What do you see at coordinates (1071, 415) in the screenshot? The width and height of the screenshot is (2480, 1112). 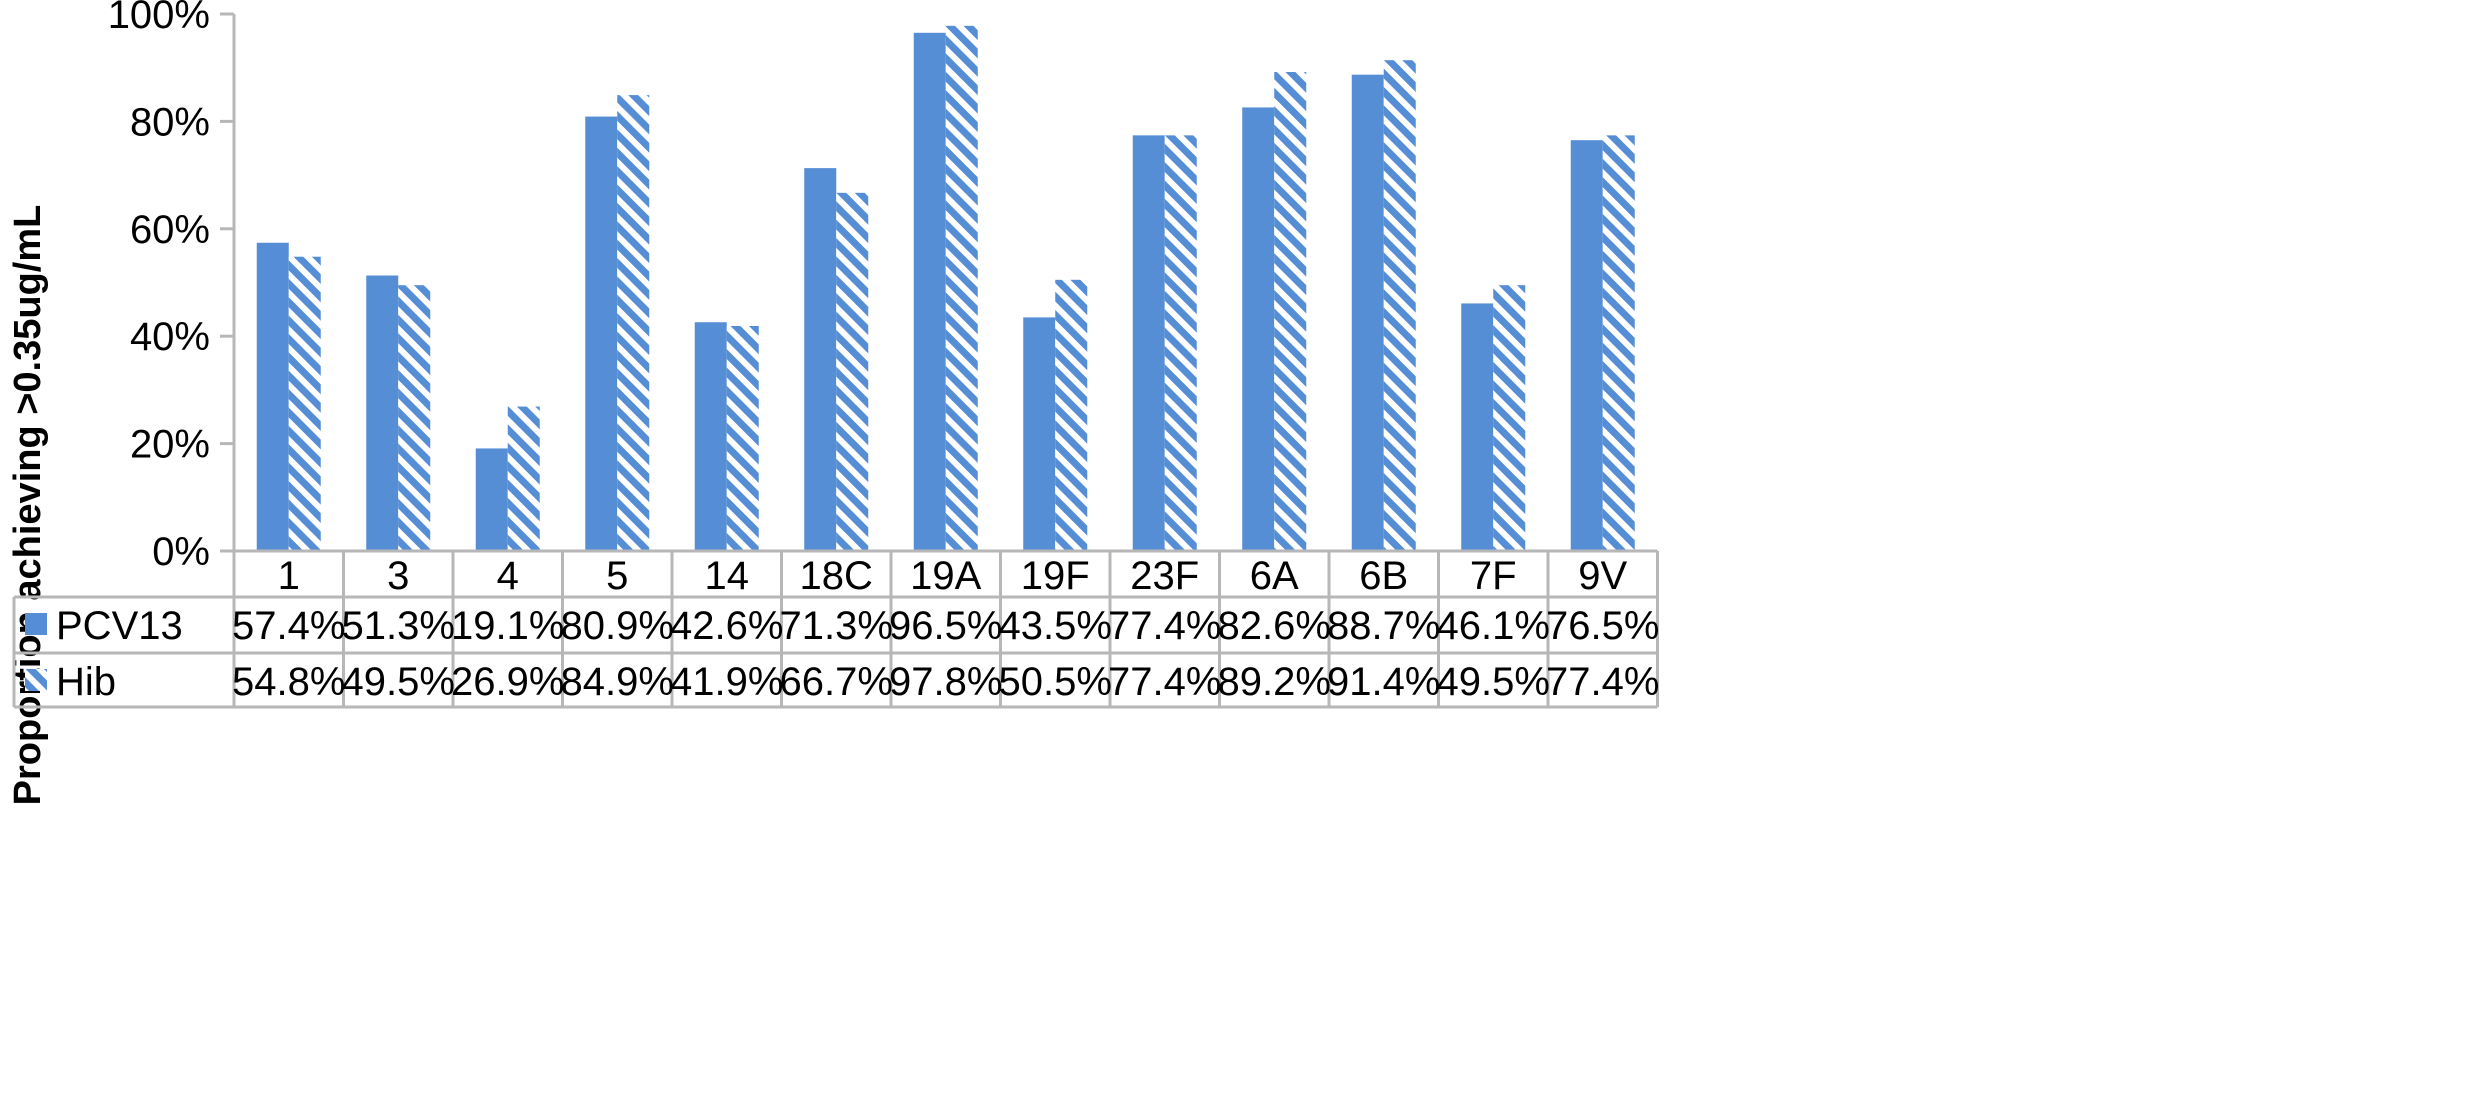 I see `bar-hib-19f` at bounding box center [1071, 415].